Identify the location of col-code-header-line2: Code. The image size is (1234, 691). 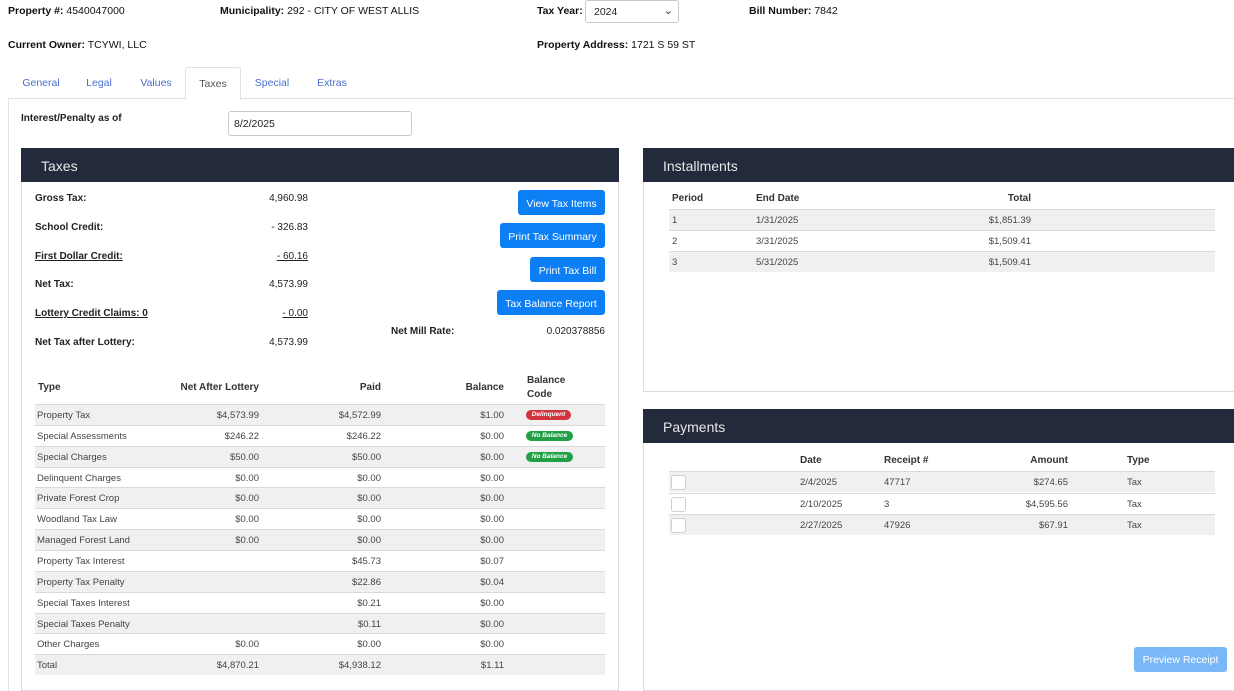
(539, 394).